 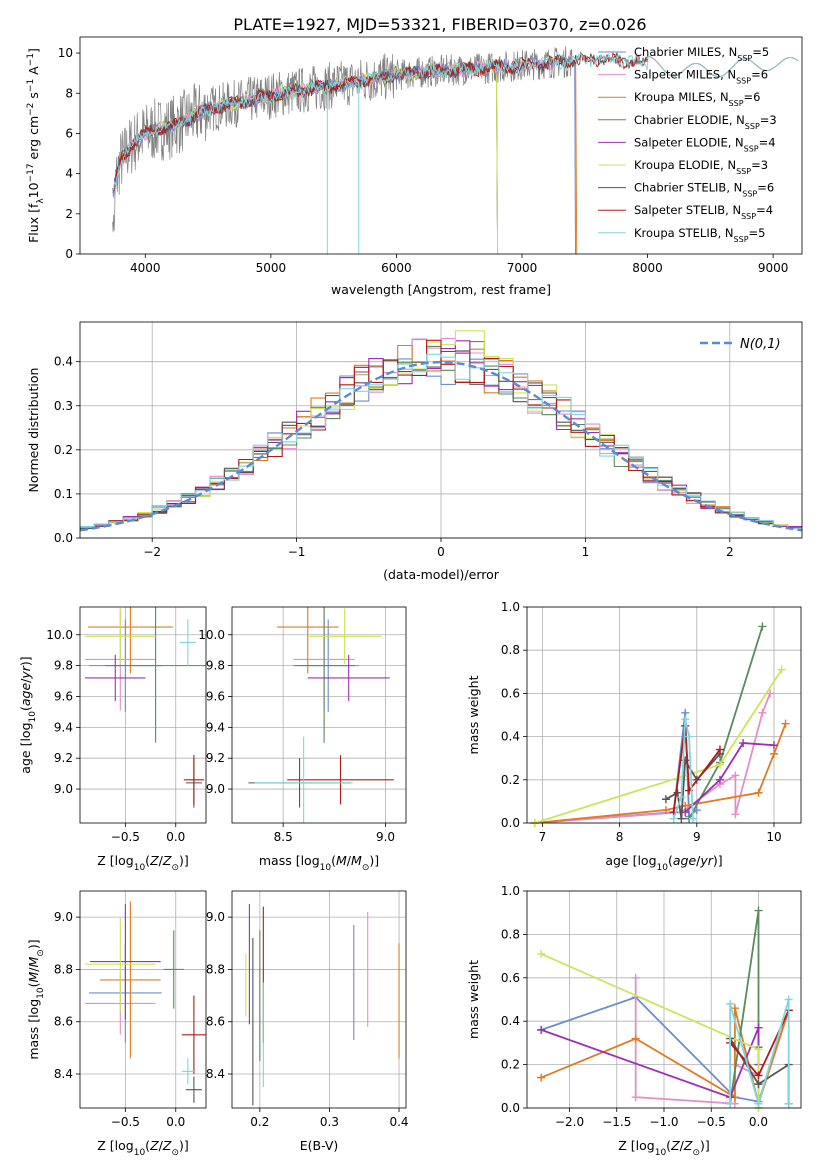 What do you see at coordinates (705, 144) in the screenshot?
I see `legend-entry: Salpeter ELODIE, NSSP=4` at bounding box center [705, 144].